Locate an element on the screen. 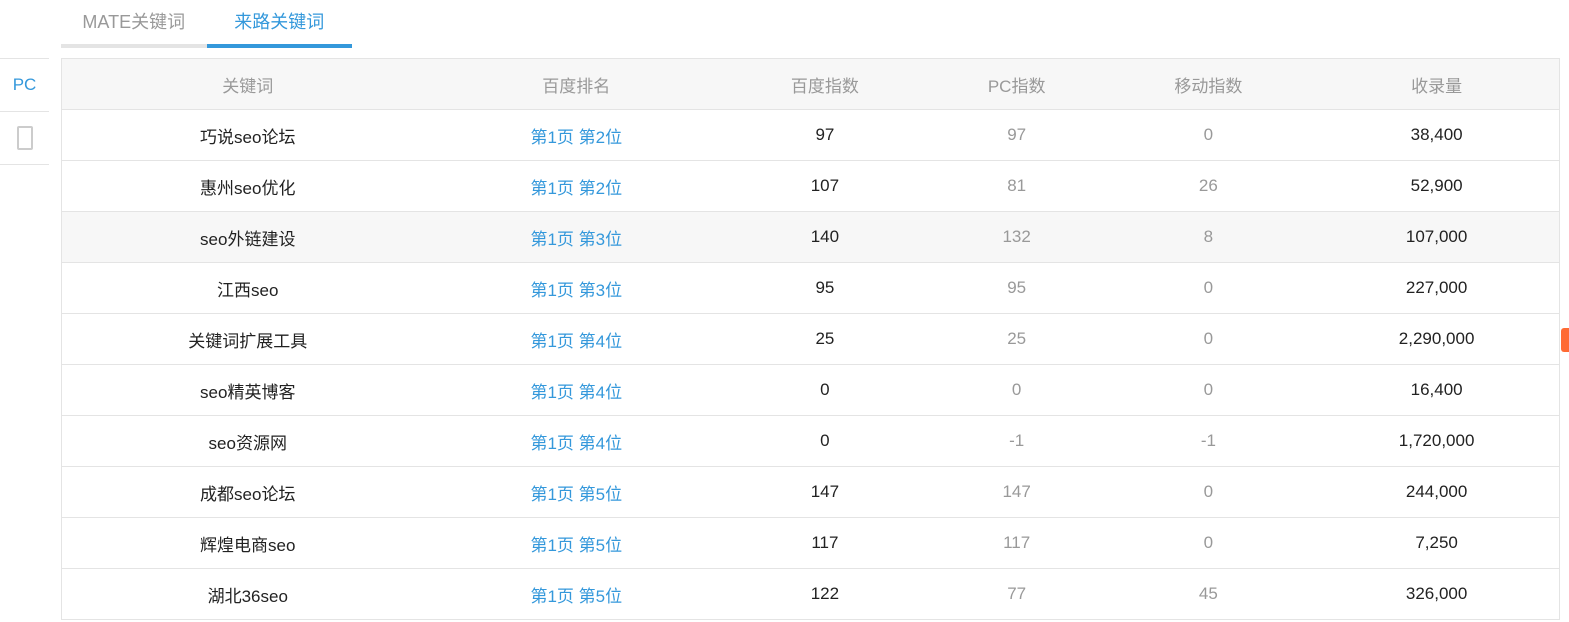  table-row: 巧说seo论坛 第1页 第2位 97 97 0 38,400 is located at coordinates (810, 135).